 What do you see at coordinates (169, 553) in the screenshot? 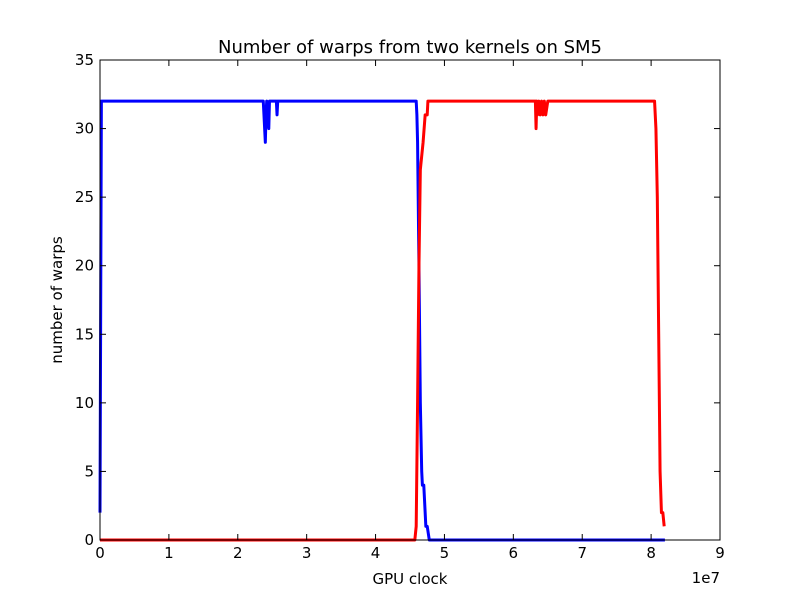
I see `x-tick-label: 1` at bounding box center [169, 553].